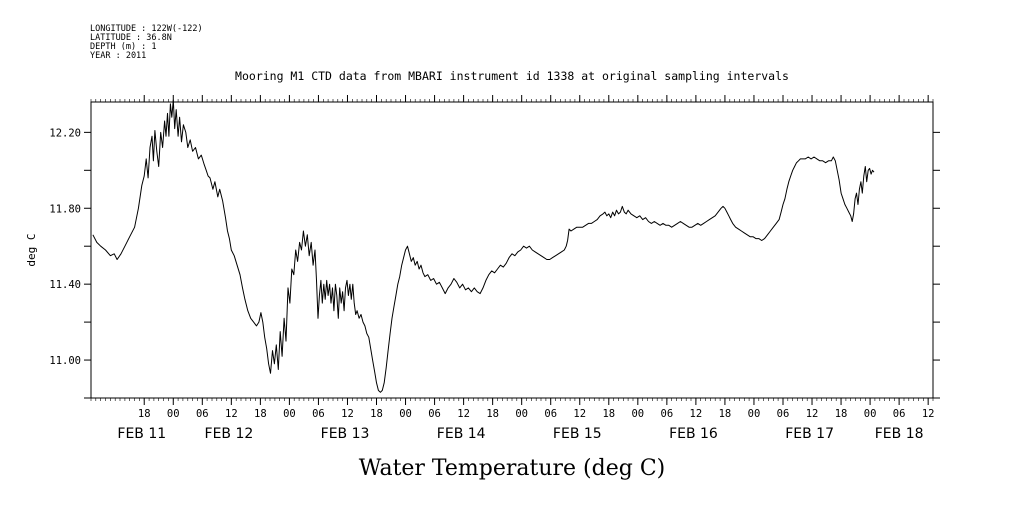 The width and height of the screenshot is (1009, 509). What do you see at coordinates (809, 434) in the screenshot?
I see `day-label: FEB 17` at bounding box center [809, 434].